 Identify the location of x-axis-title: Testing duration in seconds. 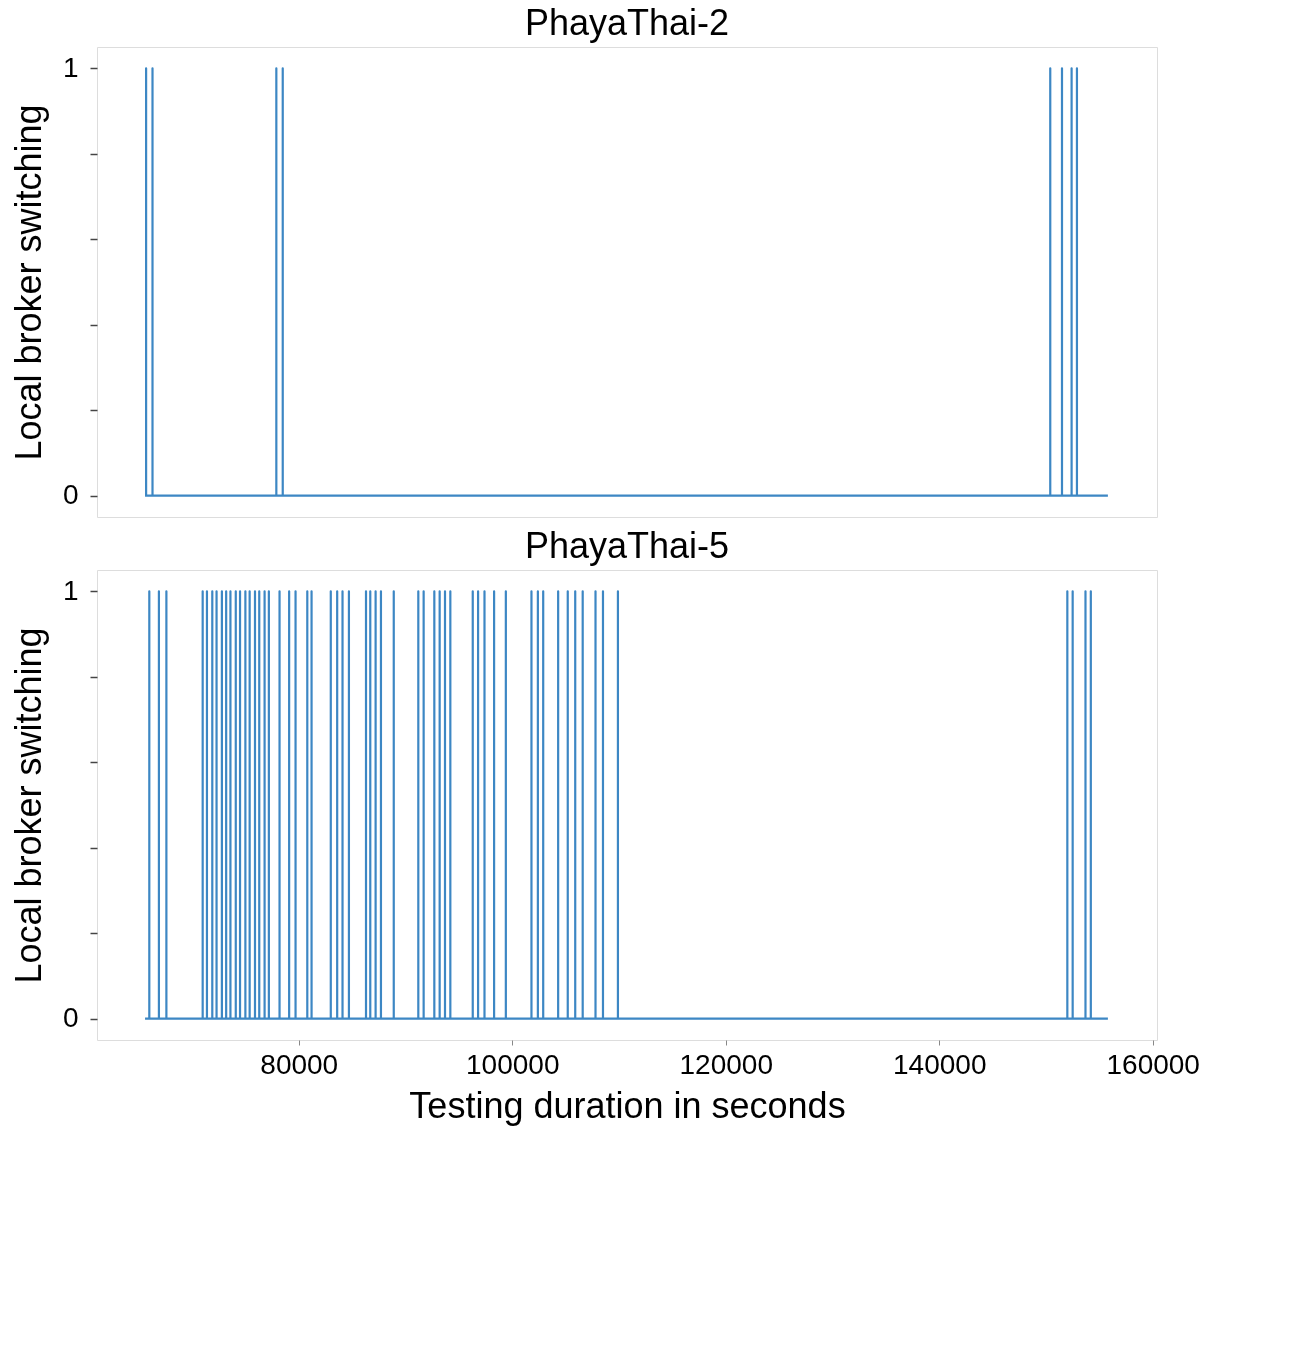
(627, 1105).